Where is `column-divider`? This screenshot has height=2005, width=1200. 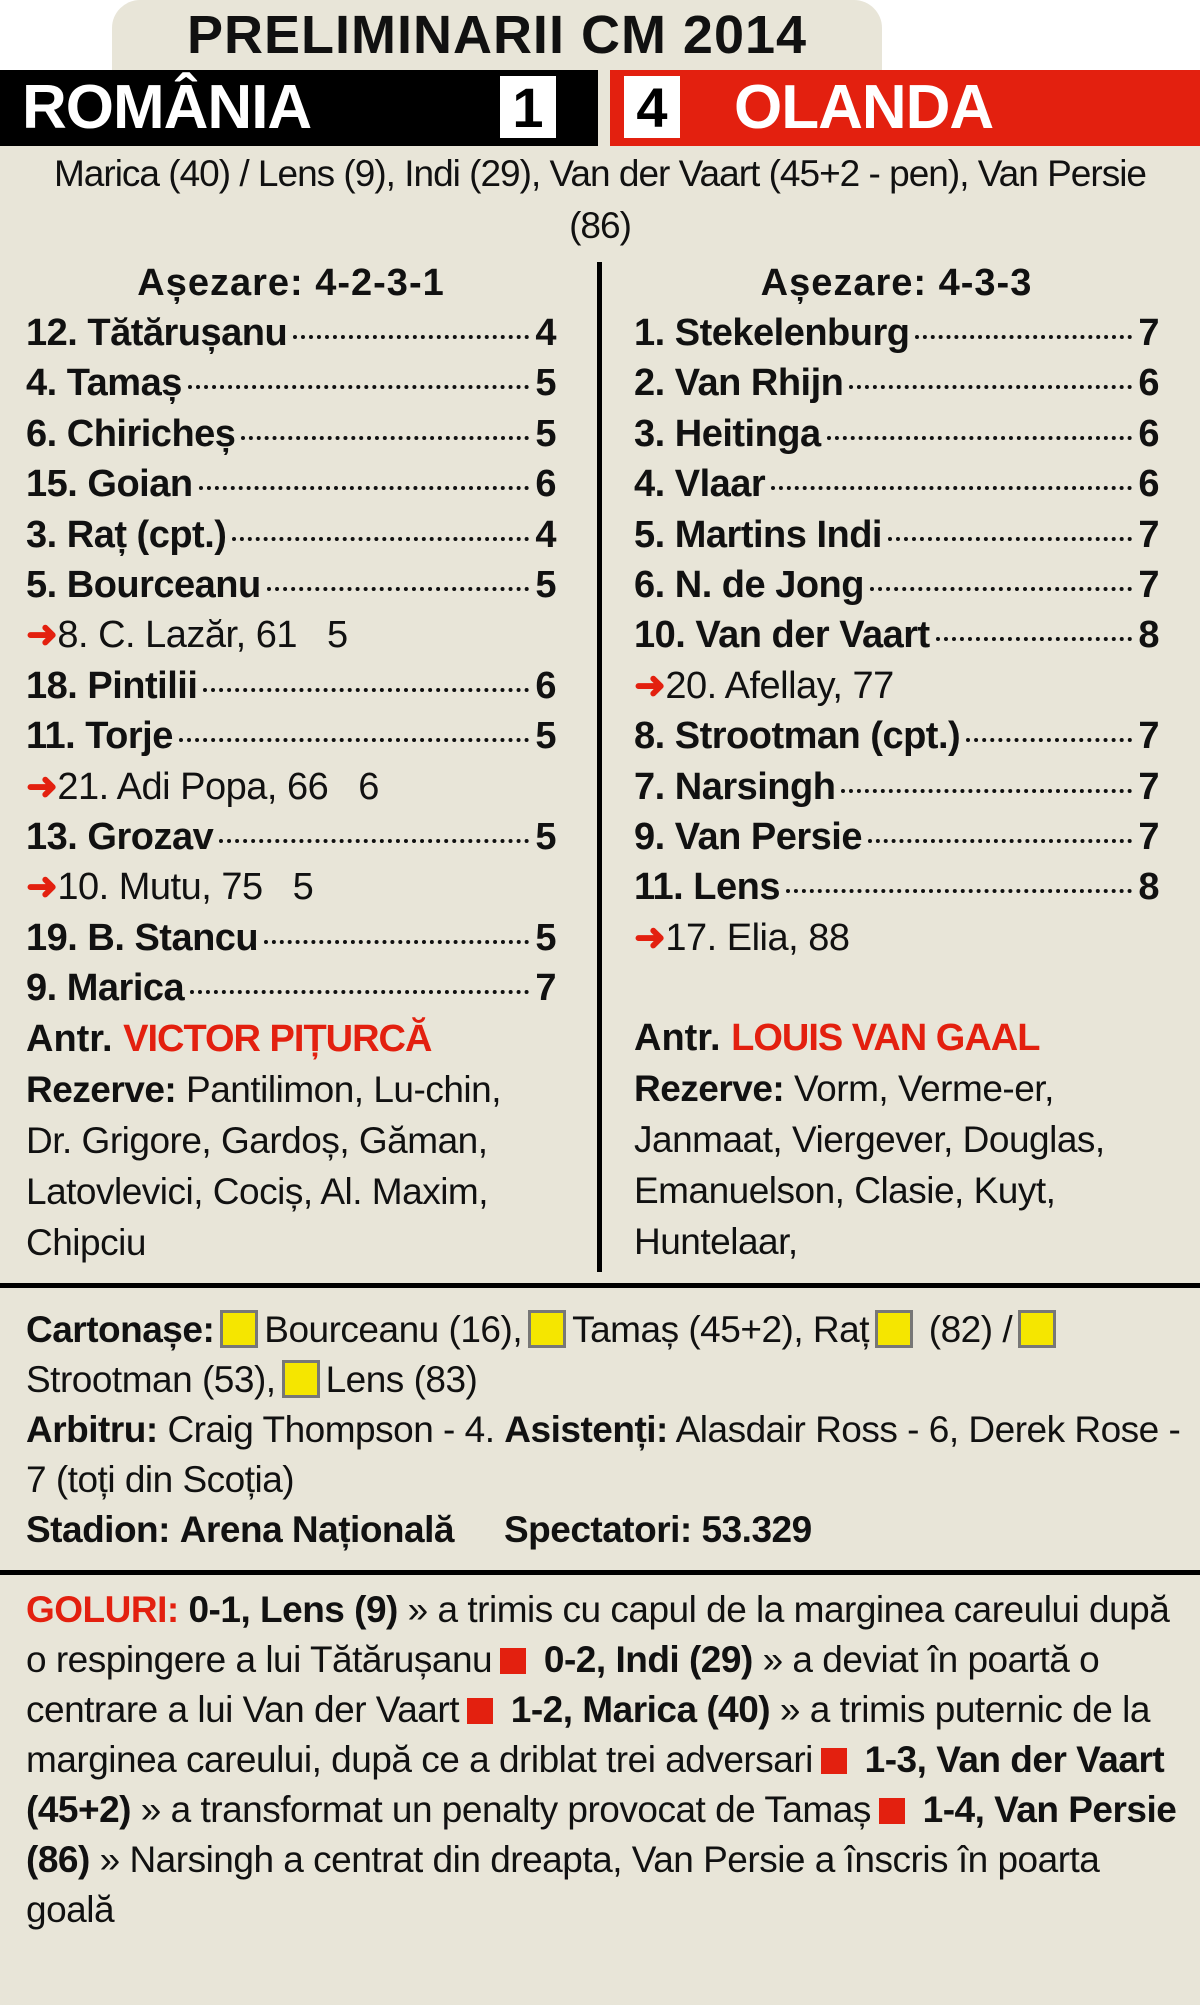 column-divider is located at coordinates (599, 767).